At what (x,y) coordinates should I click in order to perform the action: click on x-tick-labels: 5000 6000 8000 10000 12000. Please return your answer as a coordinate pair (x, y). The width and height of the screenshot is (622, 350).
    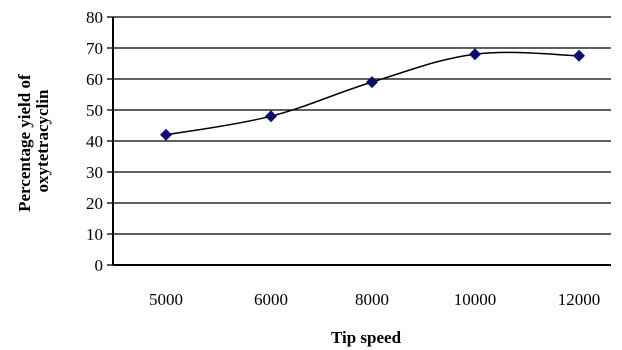
    Looking at the image, I should click on (374, 299).